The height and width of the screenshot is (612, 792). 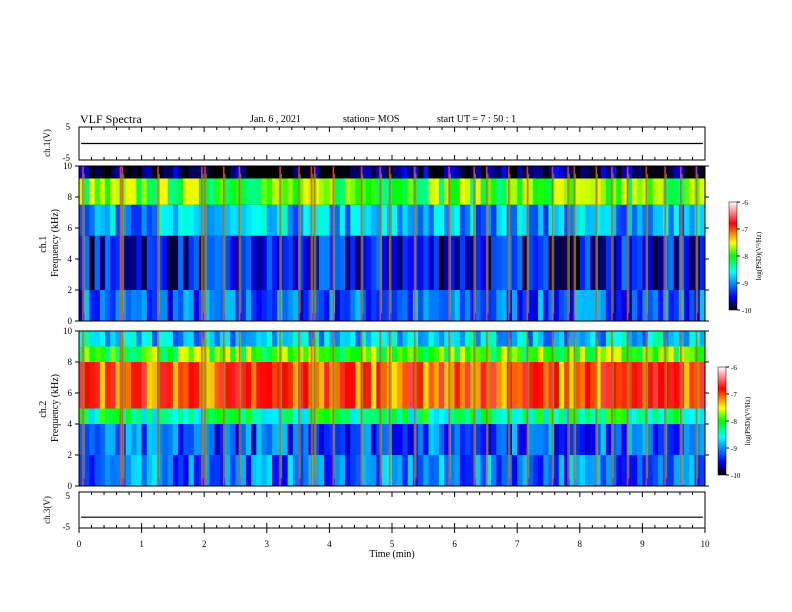 What do you see at coordinates (748, 420) in the screenshot?
I see `ch2-colorbar-label: log(PSD)(V²/Hz)` at bounding box center [748, 420].